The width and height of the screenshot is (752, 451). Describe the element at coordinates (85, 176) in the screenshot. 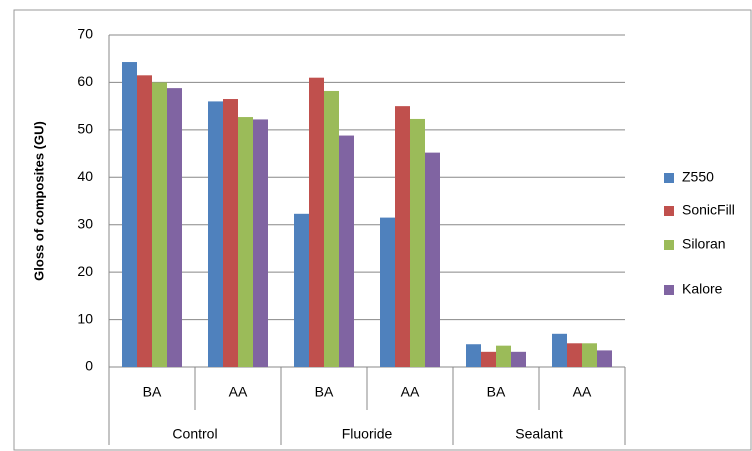

I see `y-tick-label: 40` at that location.